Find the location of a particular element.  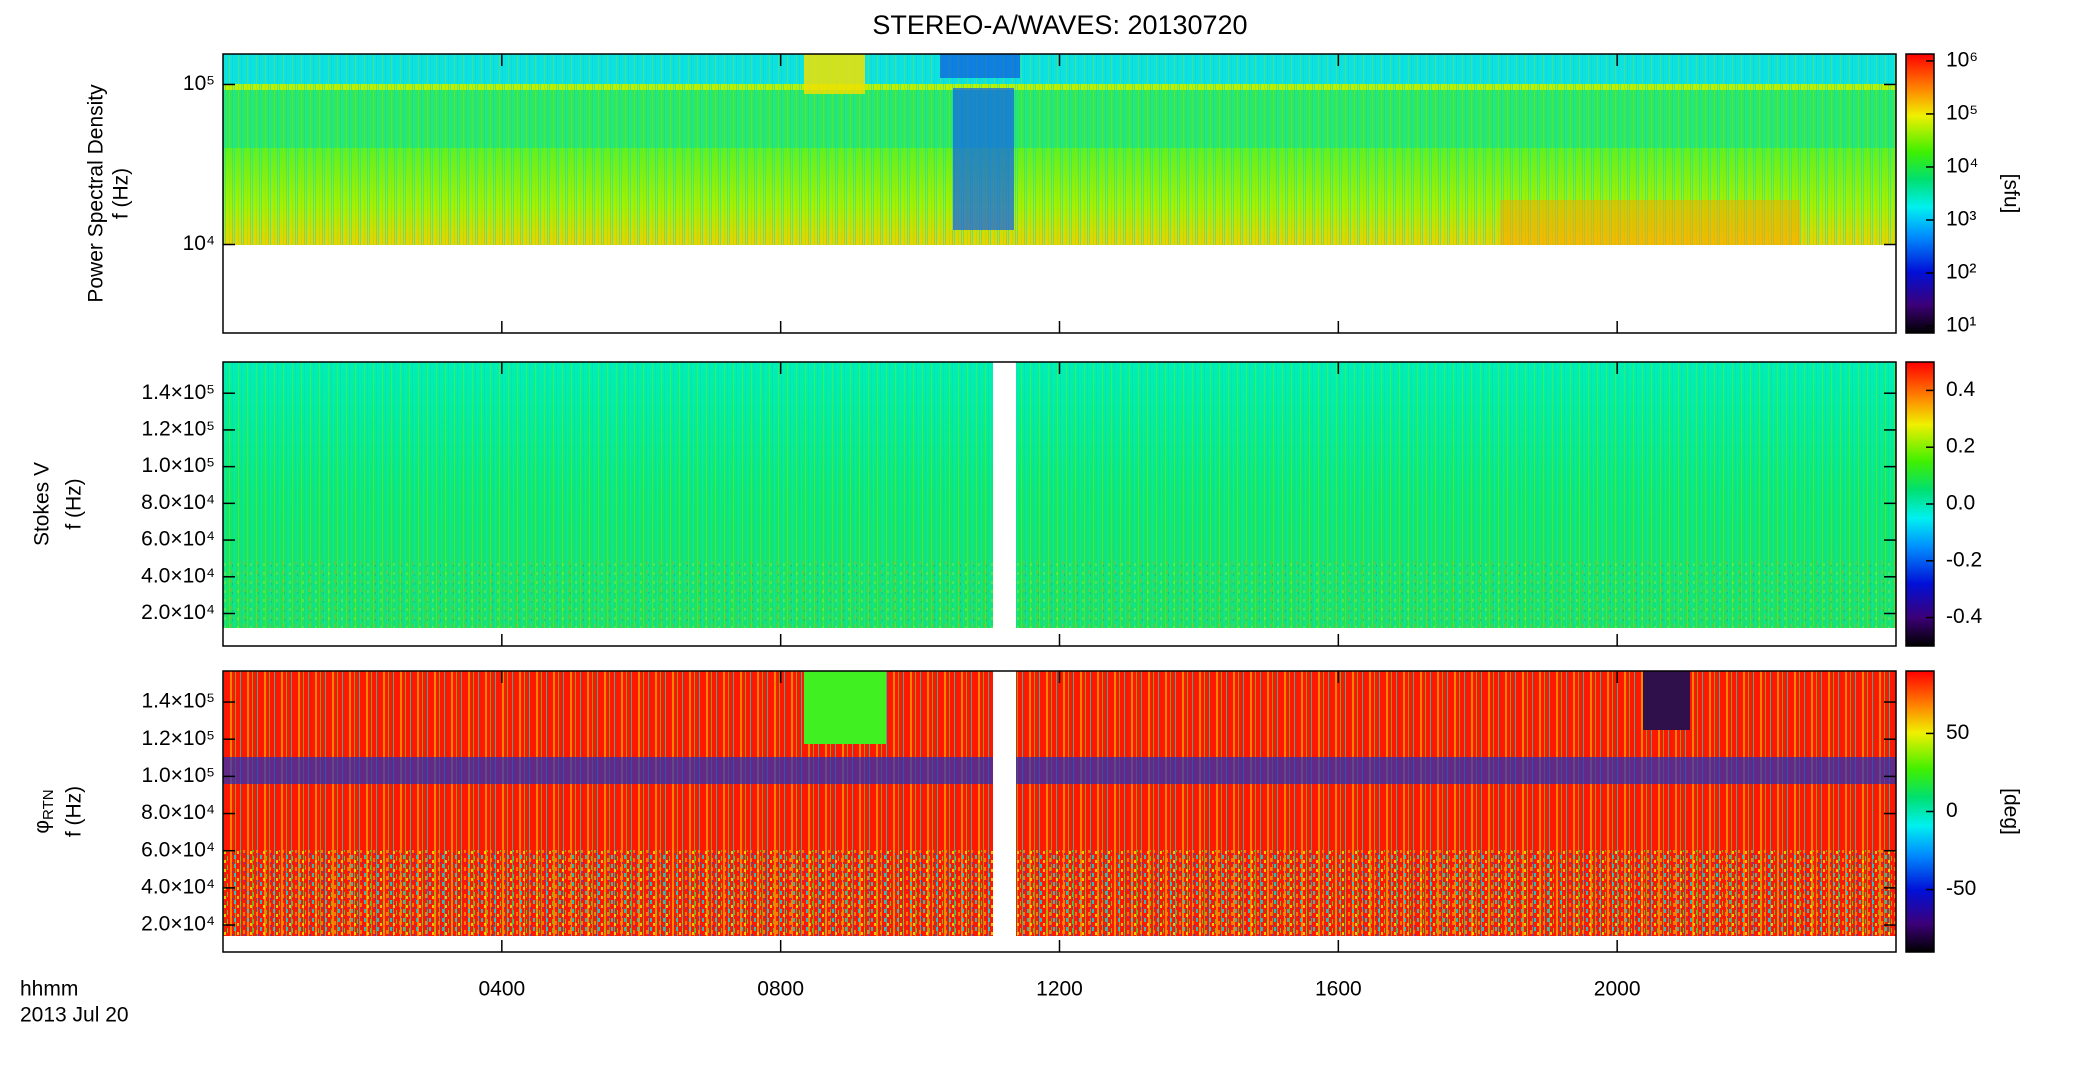

colorbar-tick-label: -0.2 is located at coordinates (1964, 559).